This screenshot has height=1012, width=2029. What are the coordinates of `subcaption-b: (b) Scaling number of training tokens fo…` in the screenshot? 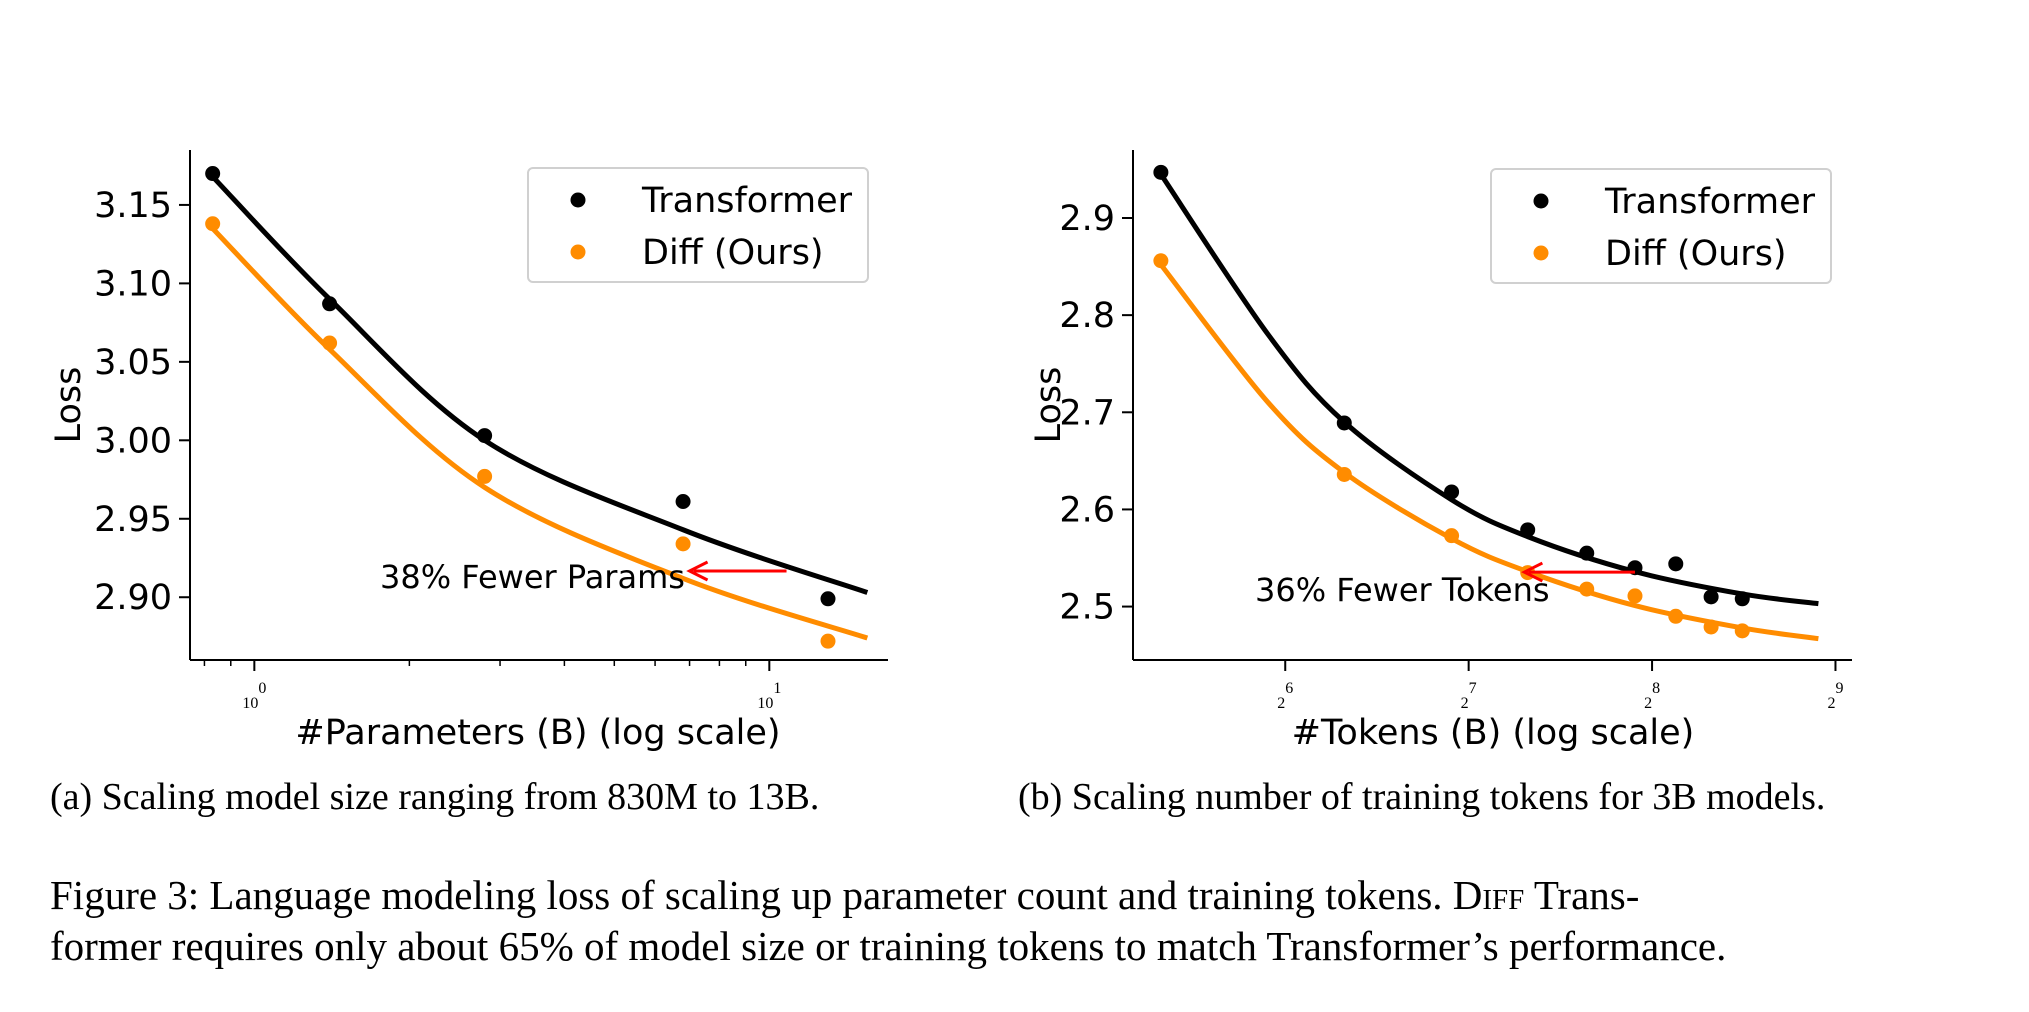 It's located at (1422, 797).